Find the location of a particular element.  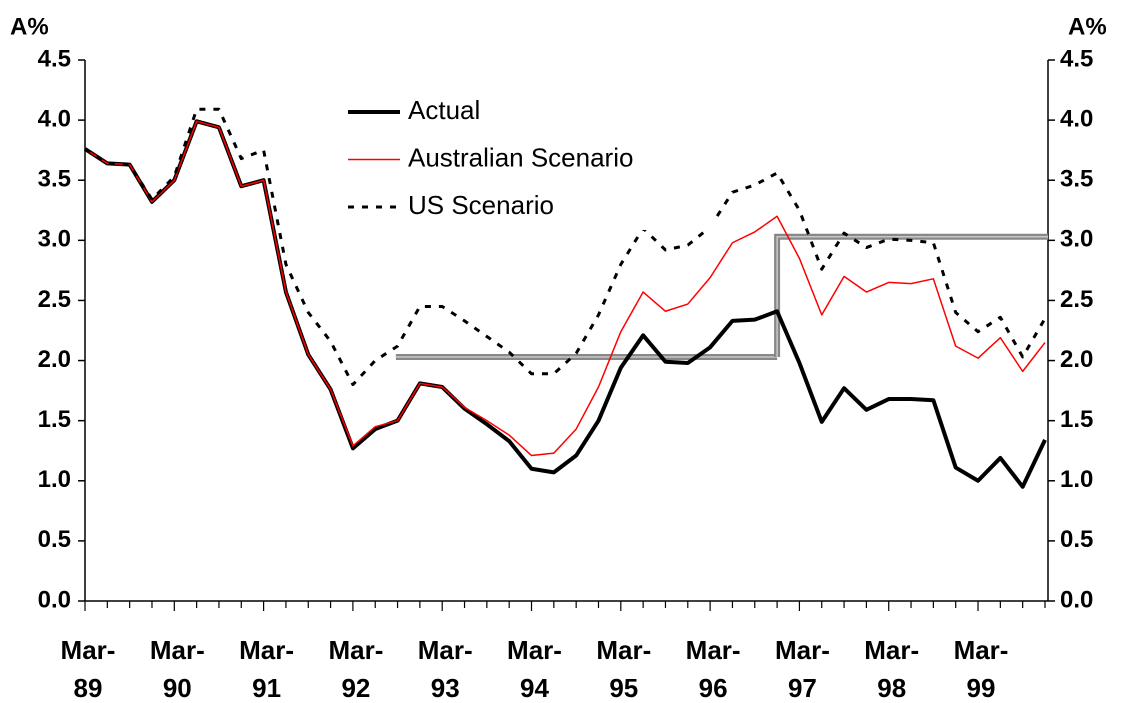

y-tick-label: 4.5 is located at coordinates (54, 58).